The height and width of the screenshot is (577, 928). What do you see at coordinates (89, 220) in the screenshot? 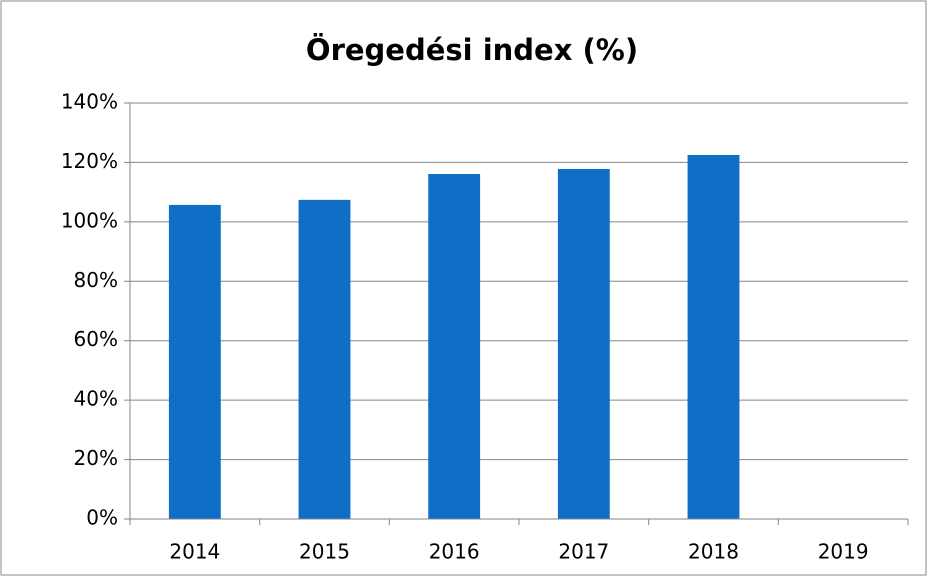
I see `y-tick-label: 100%` at bounding box center [89, 220].